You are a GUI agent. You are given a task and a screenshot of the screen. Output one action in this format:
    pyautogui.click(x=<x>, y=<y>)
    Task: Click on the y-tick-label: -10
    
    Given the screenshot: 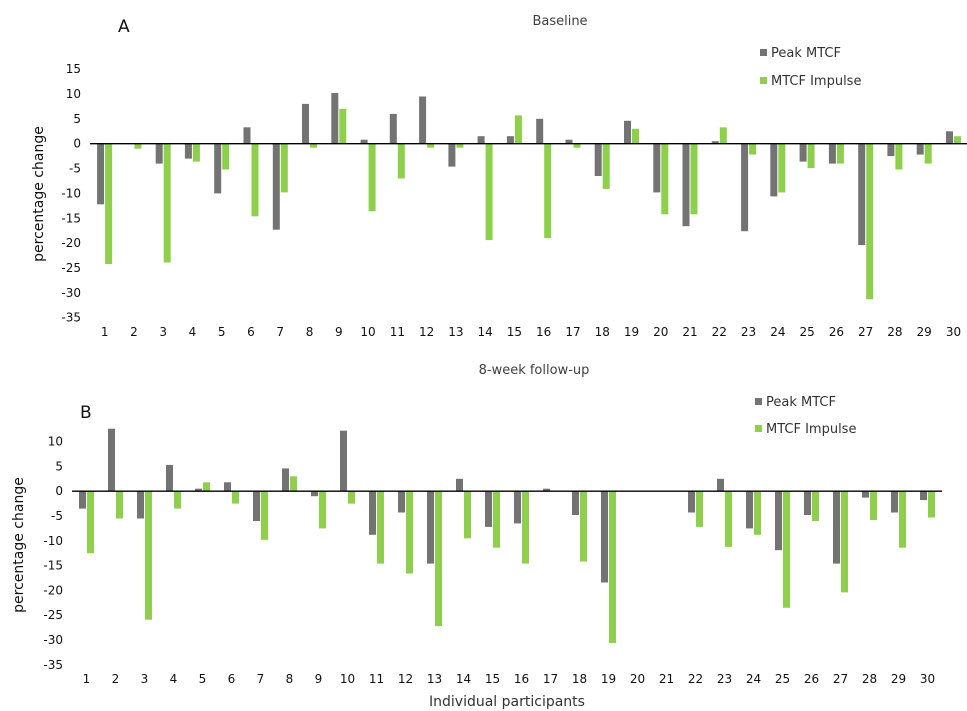 What is the action you would take?
    pyautogui.click(x=53, y=541)
    